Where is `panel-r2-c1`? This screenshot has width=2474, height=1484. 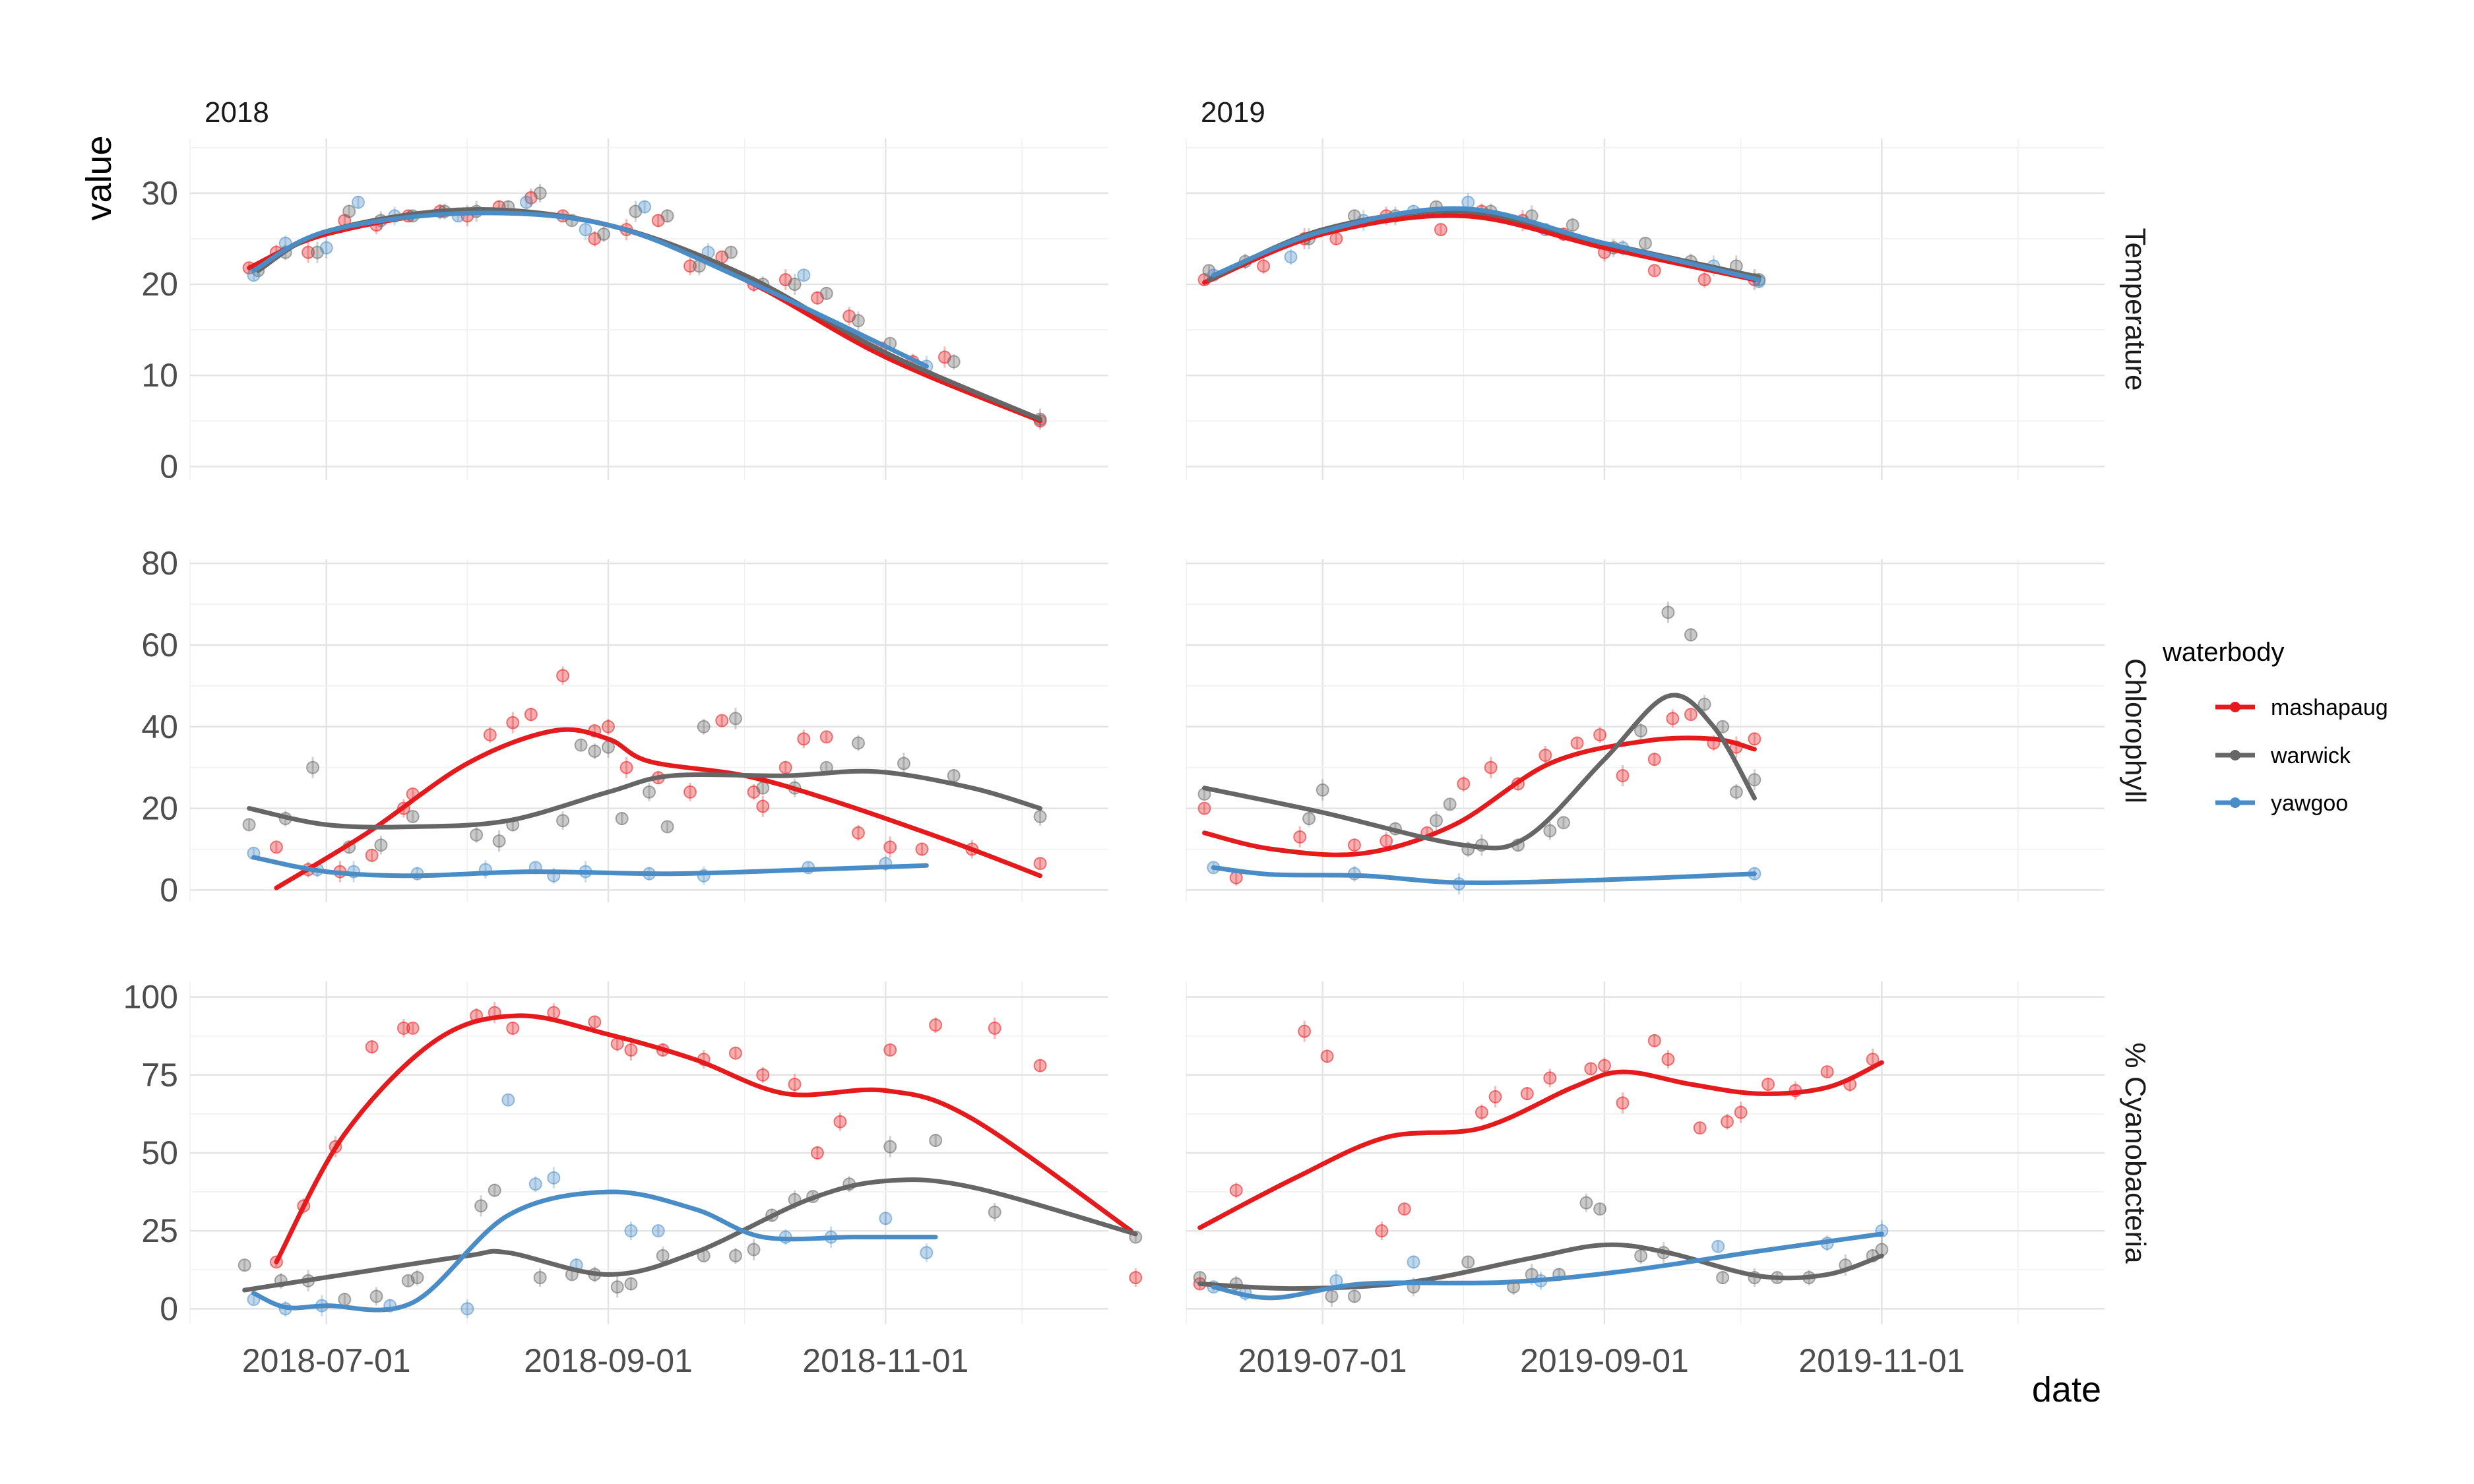 panel-r2-c1 is located at coordinates (1645, 1152).